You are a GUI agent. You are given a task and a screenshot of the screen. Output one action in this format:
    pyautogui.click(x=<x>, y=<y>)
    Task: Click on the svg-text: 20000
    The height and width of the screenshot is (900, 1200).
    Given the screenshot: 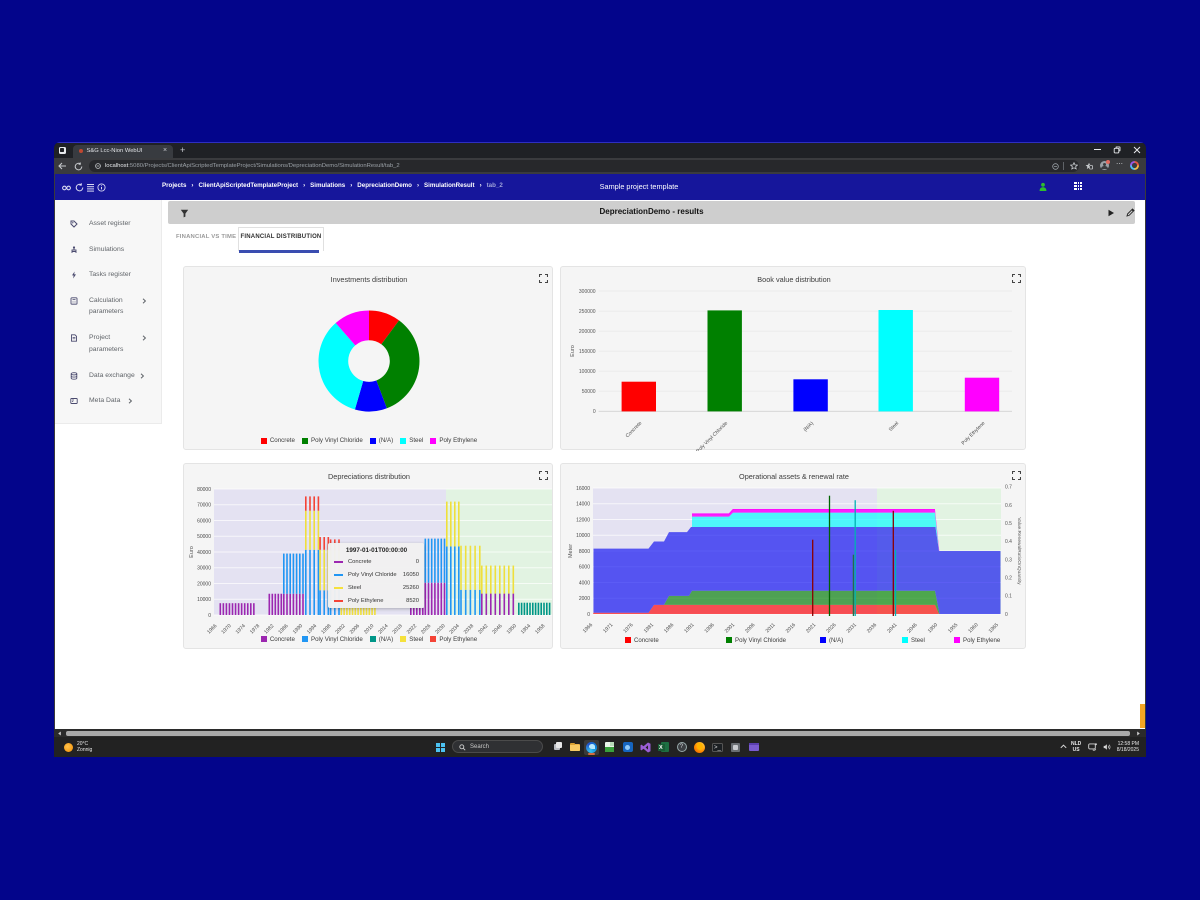 What is the action you would take?
    pyautogui.click(x=204, y=584)
    